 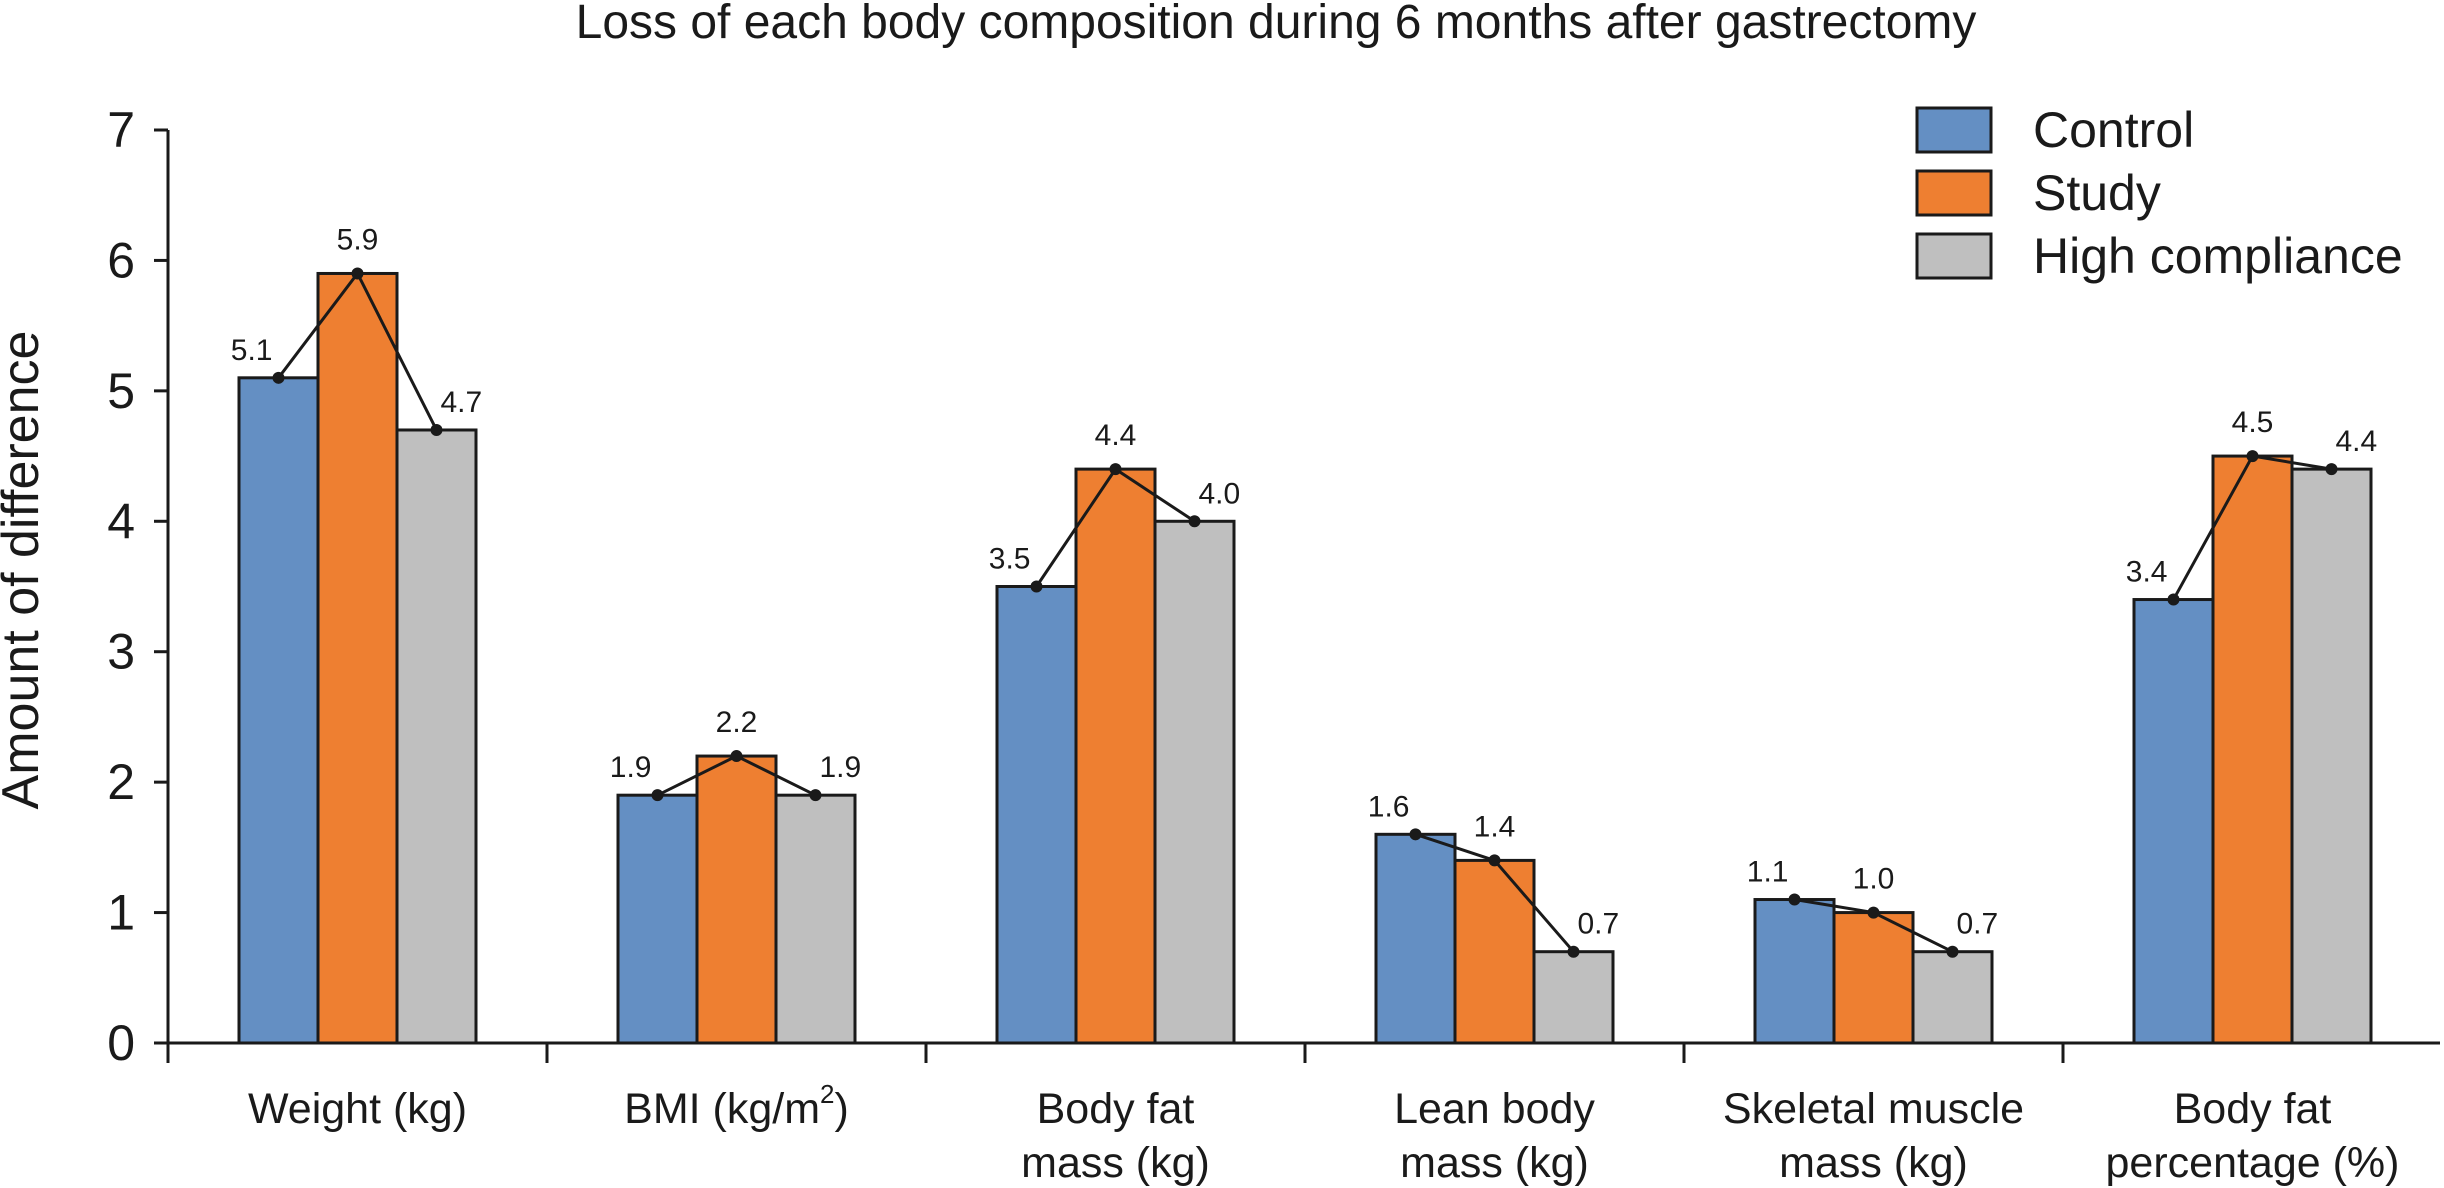 I want to click on data-label: 4.7, so click(x=462, y=402).